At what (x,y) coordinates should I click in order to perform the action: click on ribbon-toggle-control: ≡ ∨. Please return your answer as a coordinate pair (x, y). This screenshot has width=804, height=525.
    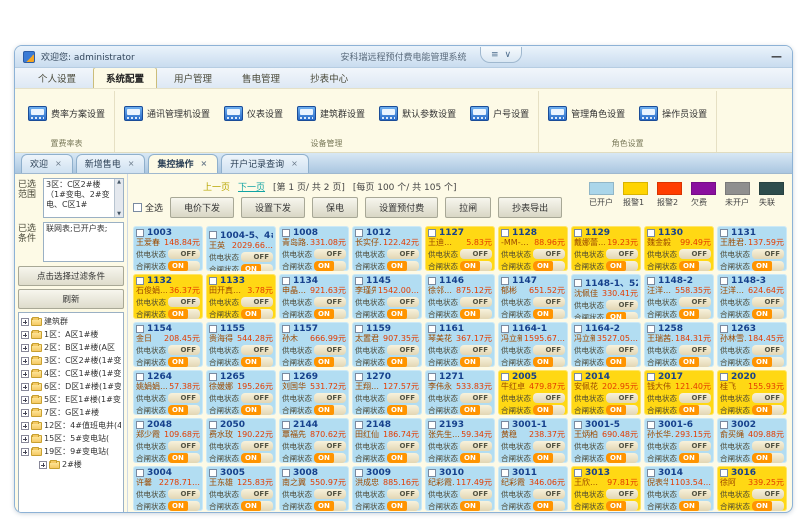
    Looking at the image, I should click on (501, 55).